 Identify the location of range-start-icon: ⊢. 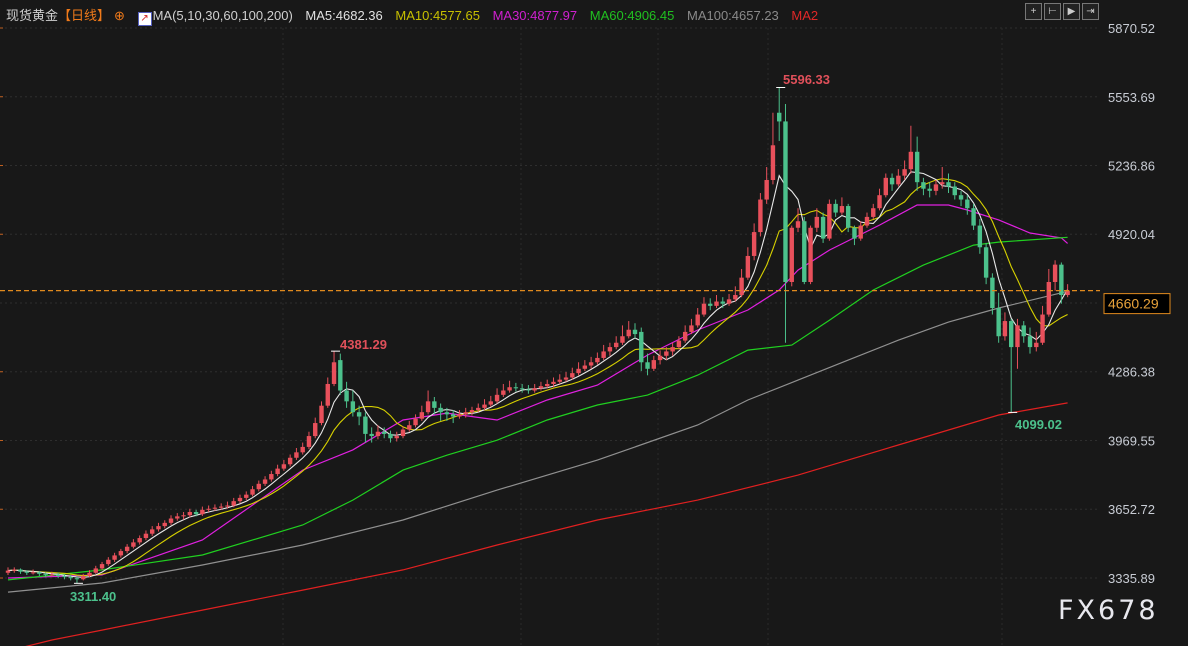
(1052, 11).